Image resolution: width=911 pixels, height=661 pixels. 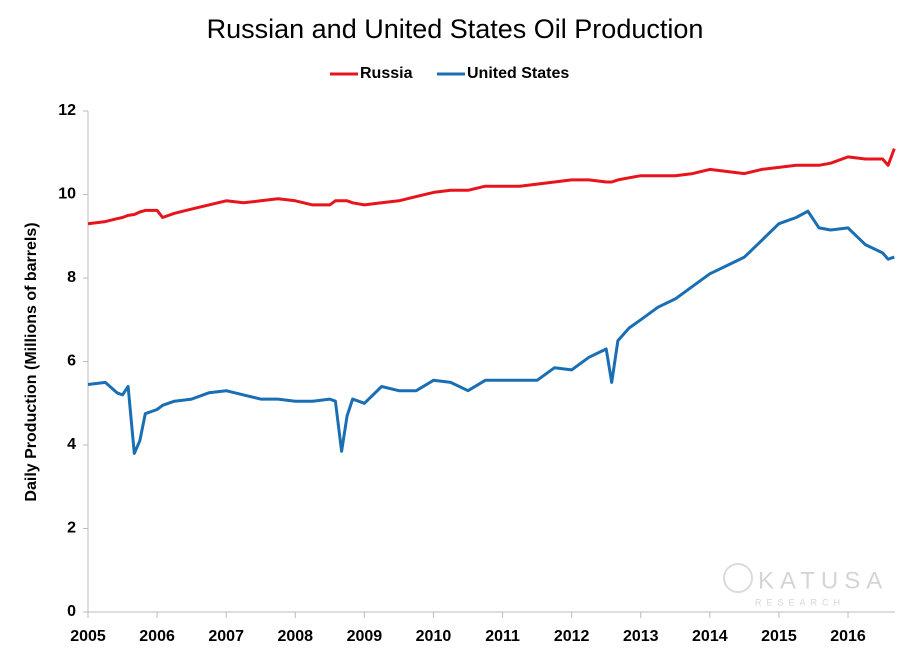 What do you see at coordinates (738, 578) in the screenshot?
I see `watermark-icon` at bounding box center [738, 578].